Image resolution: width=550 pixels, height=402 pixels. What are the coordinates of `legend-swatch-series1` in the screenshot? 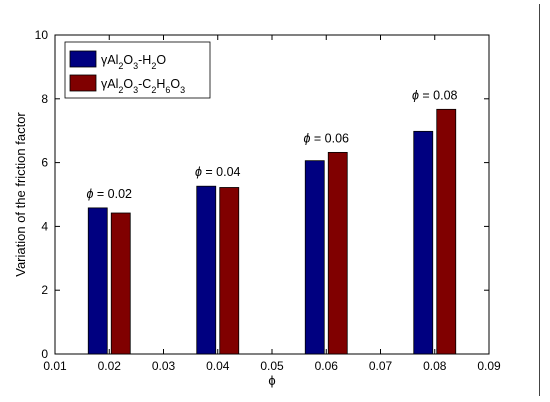 It's located at (83, 59).